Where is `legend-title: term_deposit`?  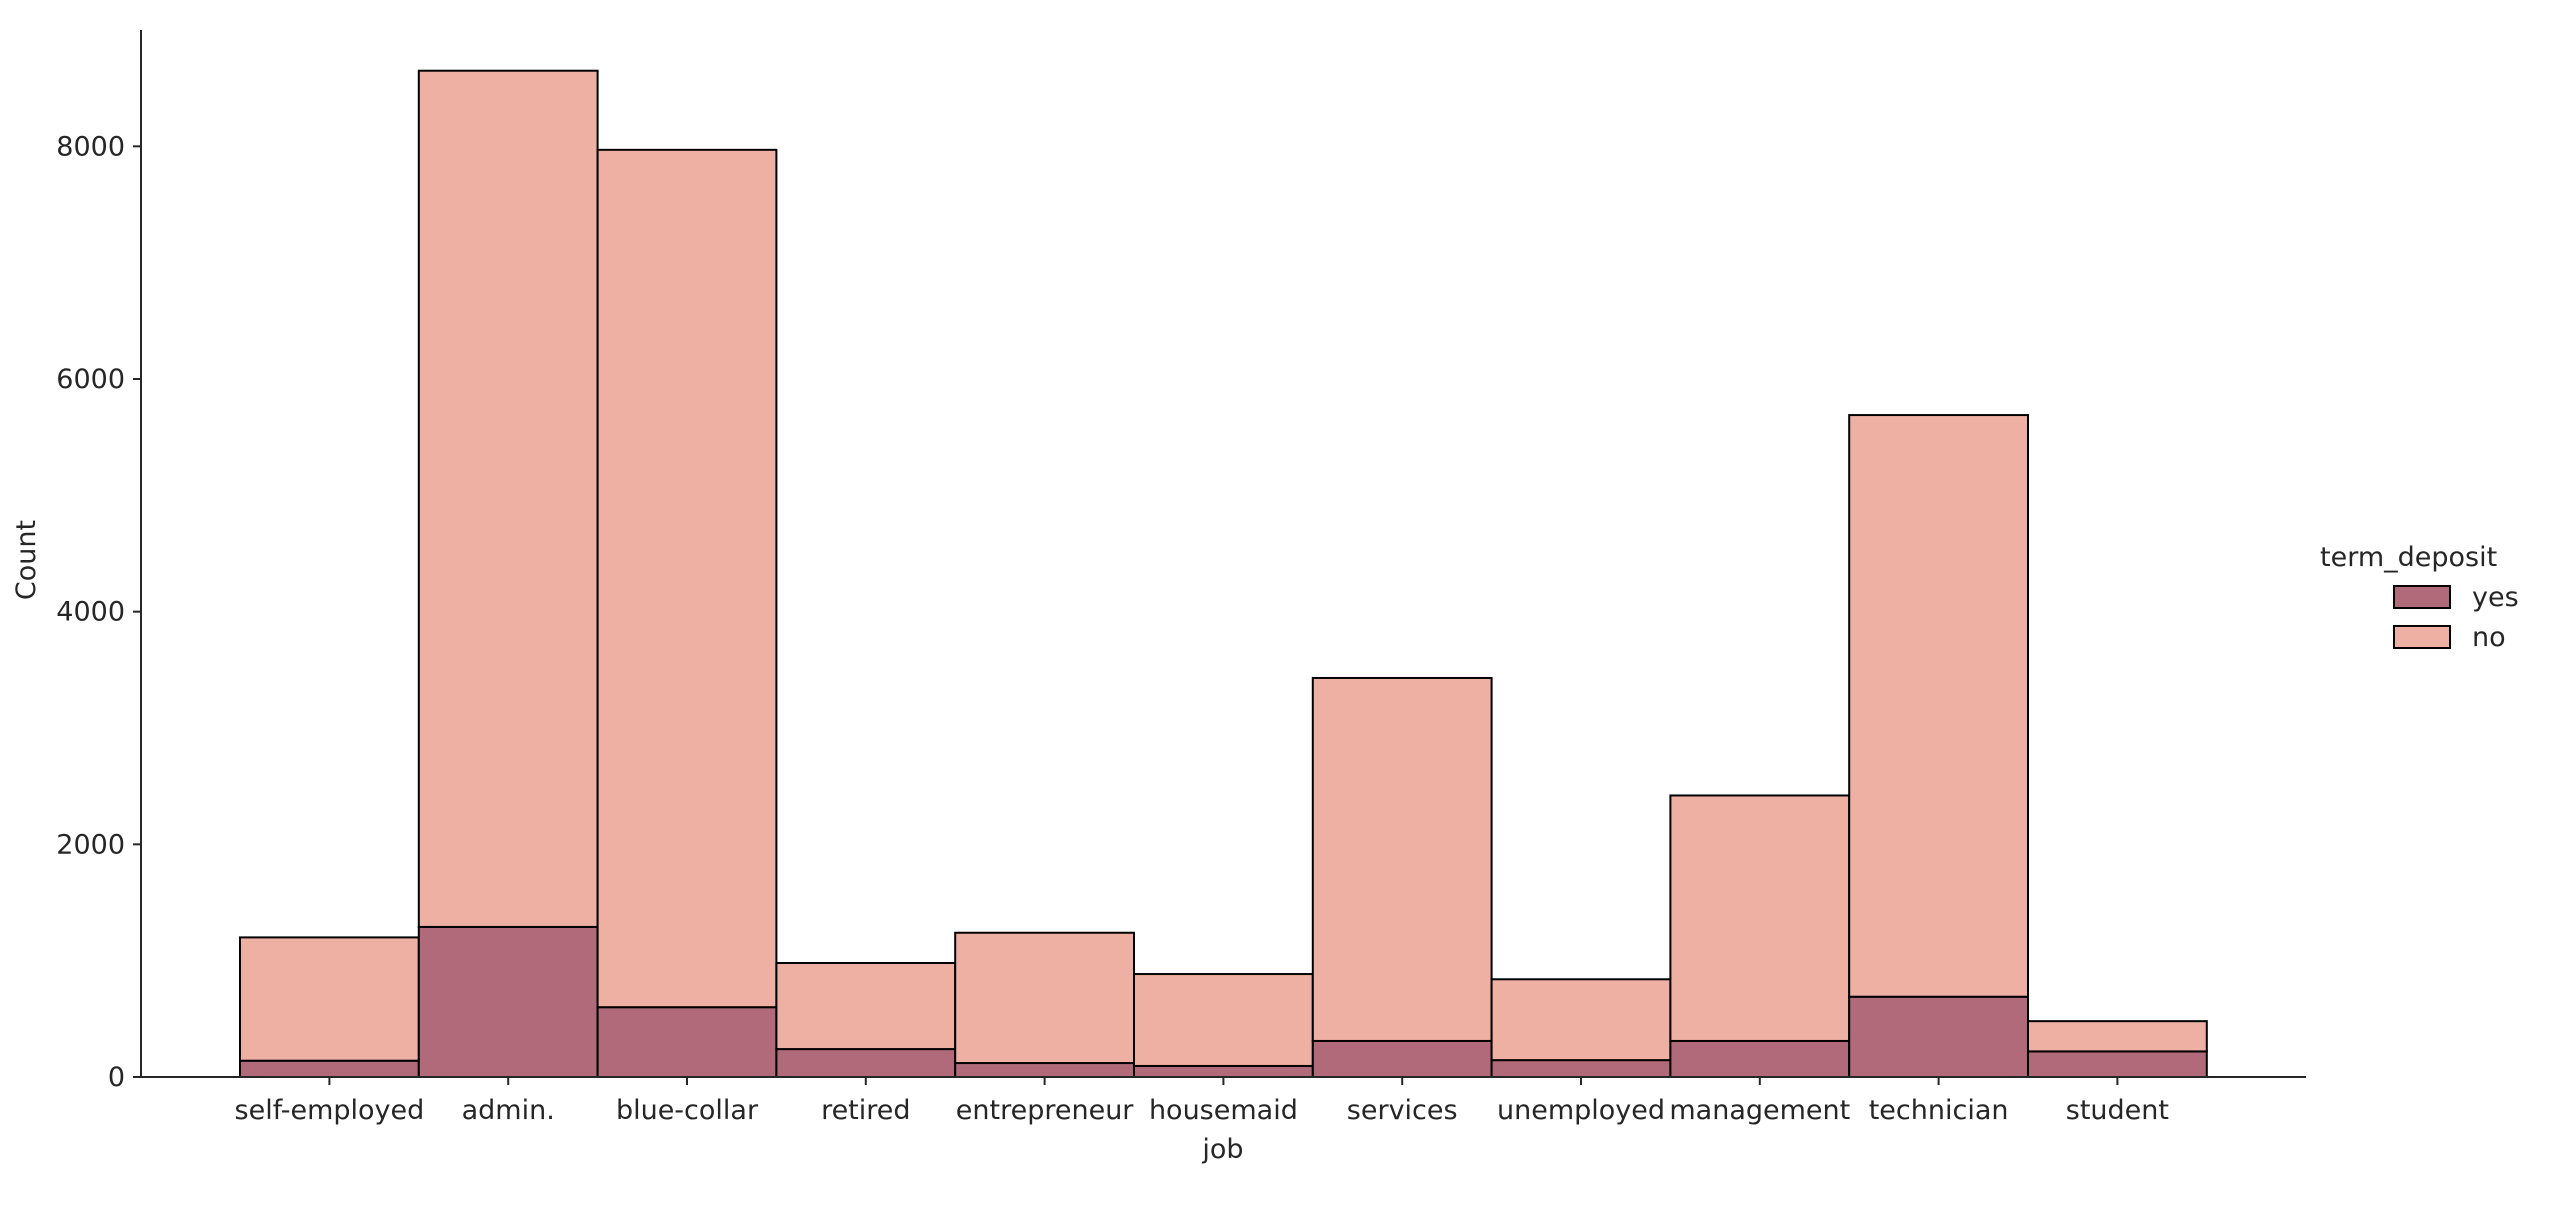 legend-title: term_deposit is located at coordinates (2408, 557).